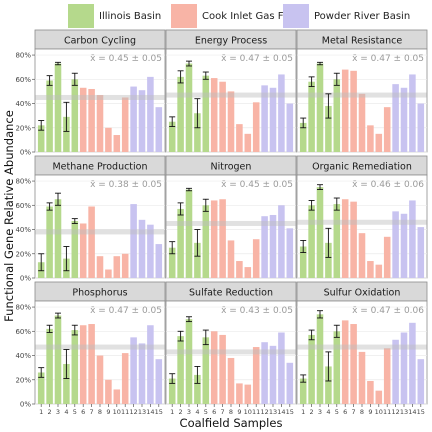  Describe the element at coordinates (281, 412) in the screenshot. I see `x-tick-label: 14` at that location.